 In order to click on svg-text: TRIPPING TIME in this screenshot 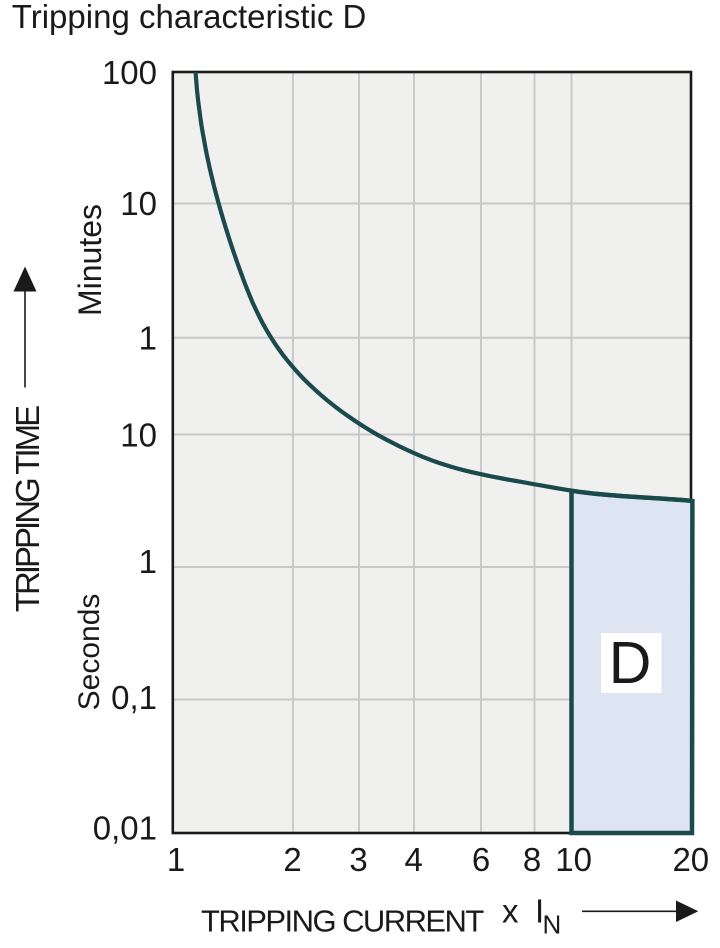, I will do `click(27, 509)`.